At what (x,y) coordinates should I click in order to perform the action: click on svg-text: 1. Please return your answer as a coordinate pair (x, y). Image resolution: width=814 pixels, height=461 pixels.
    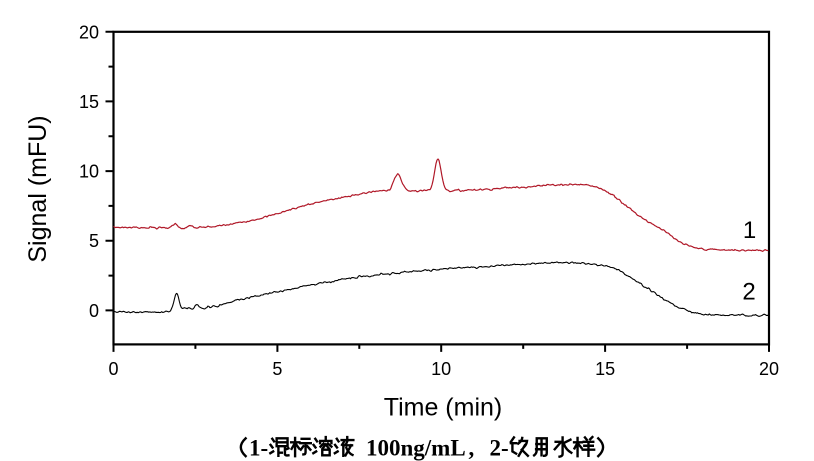
    Looking at the image, I should click on (749, 230).